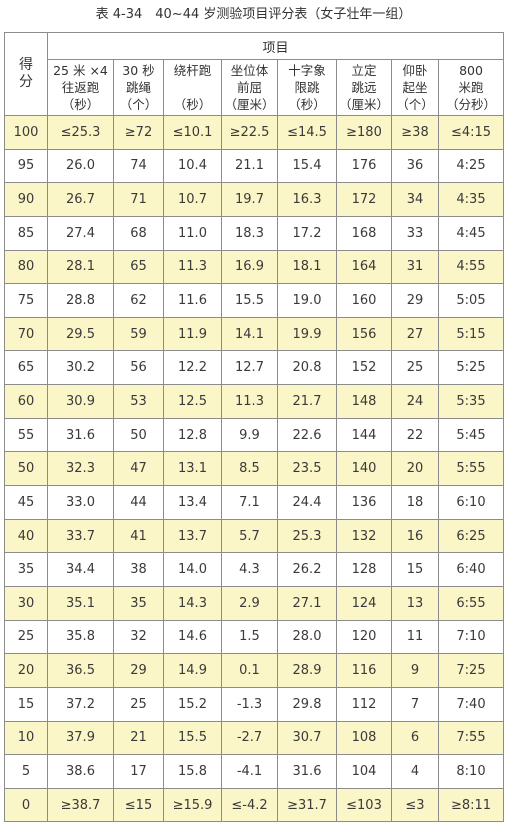  What do you see at coordinates (415, 771) in the screenshot?
I see `table-cell: 4` at bounding box center [415, 771].